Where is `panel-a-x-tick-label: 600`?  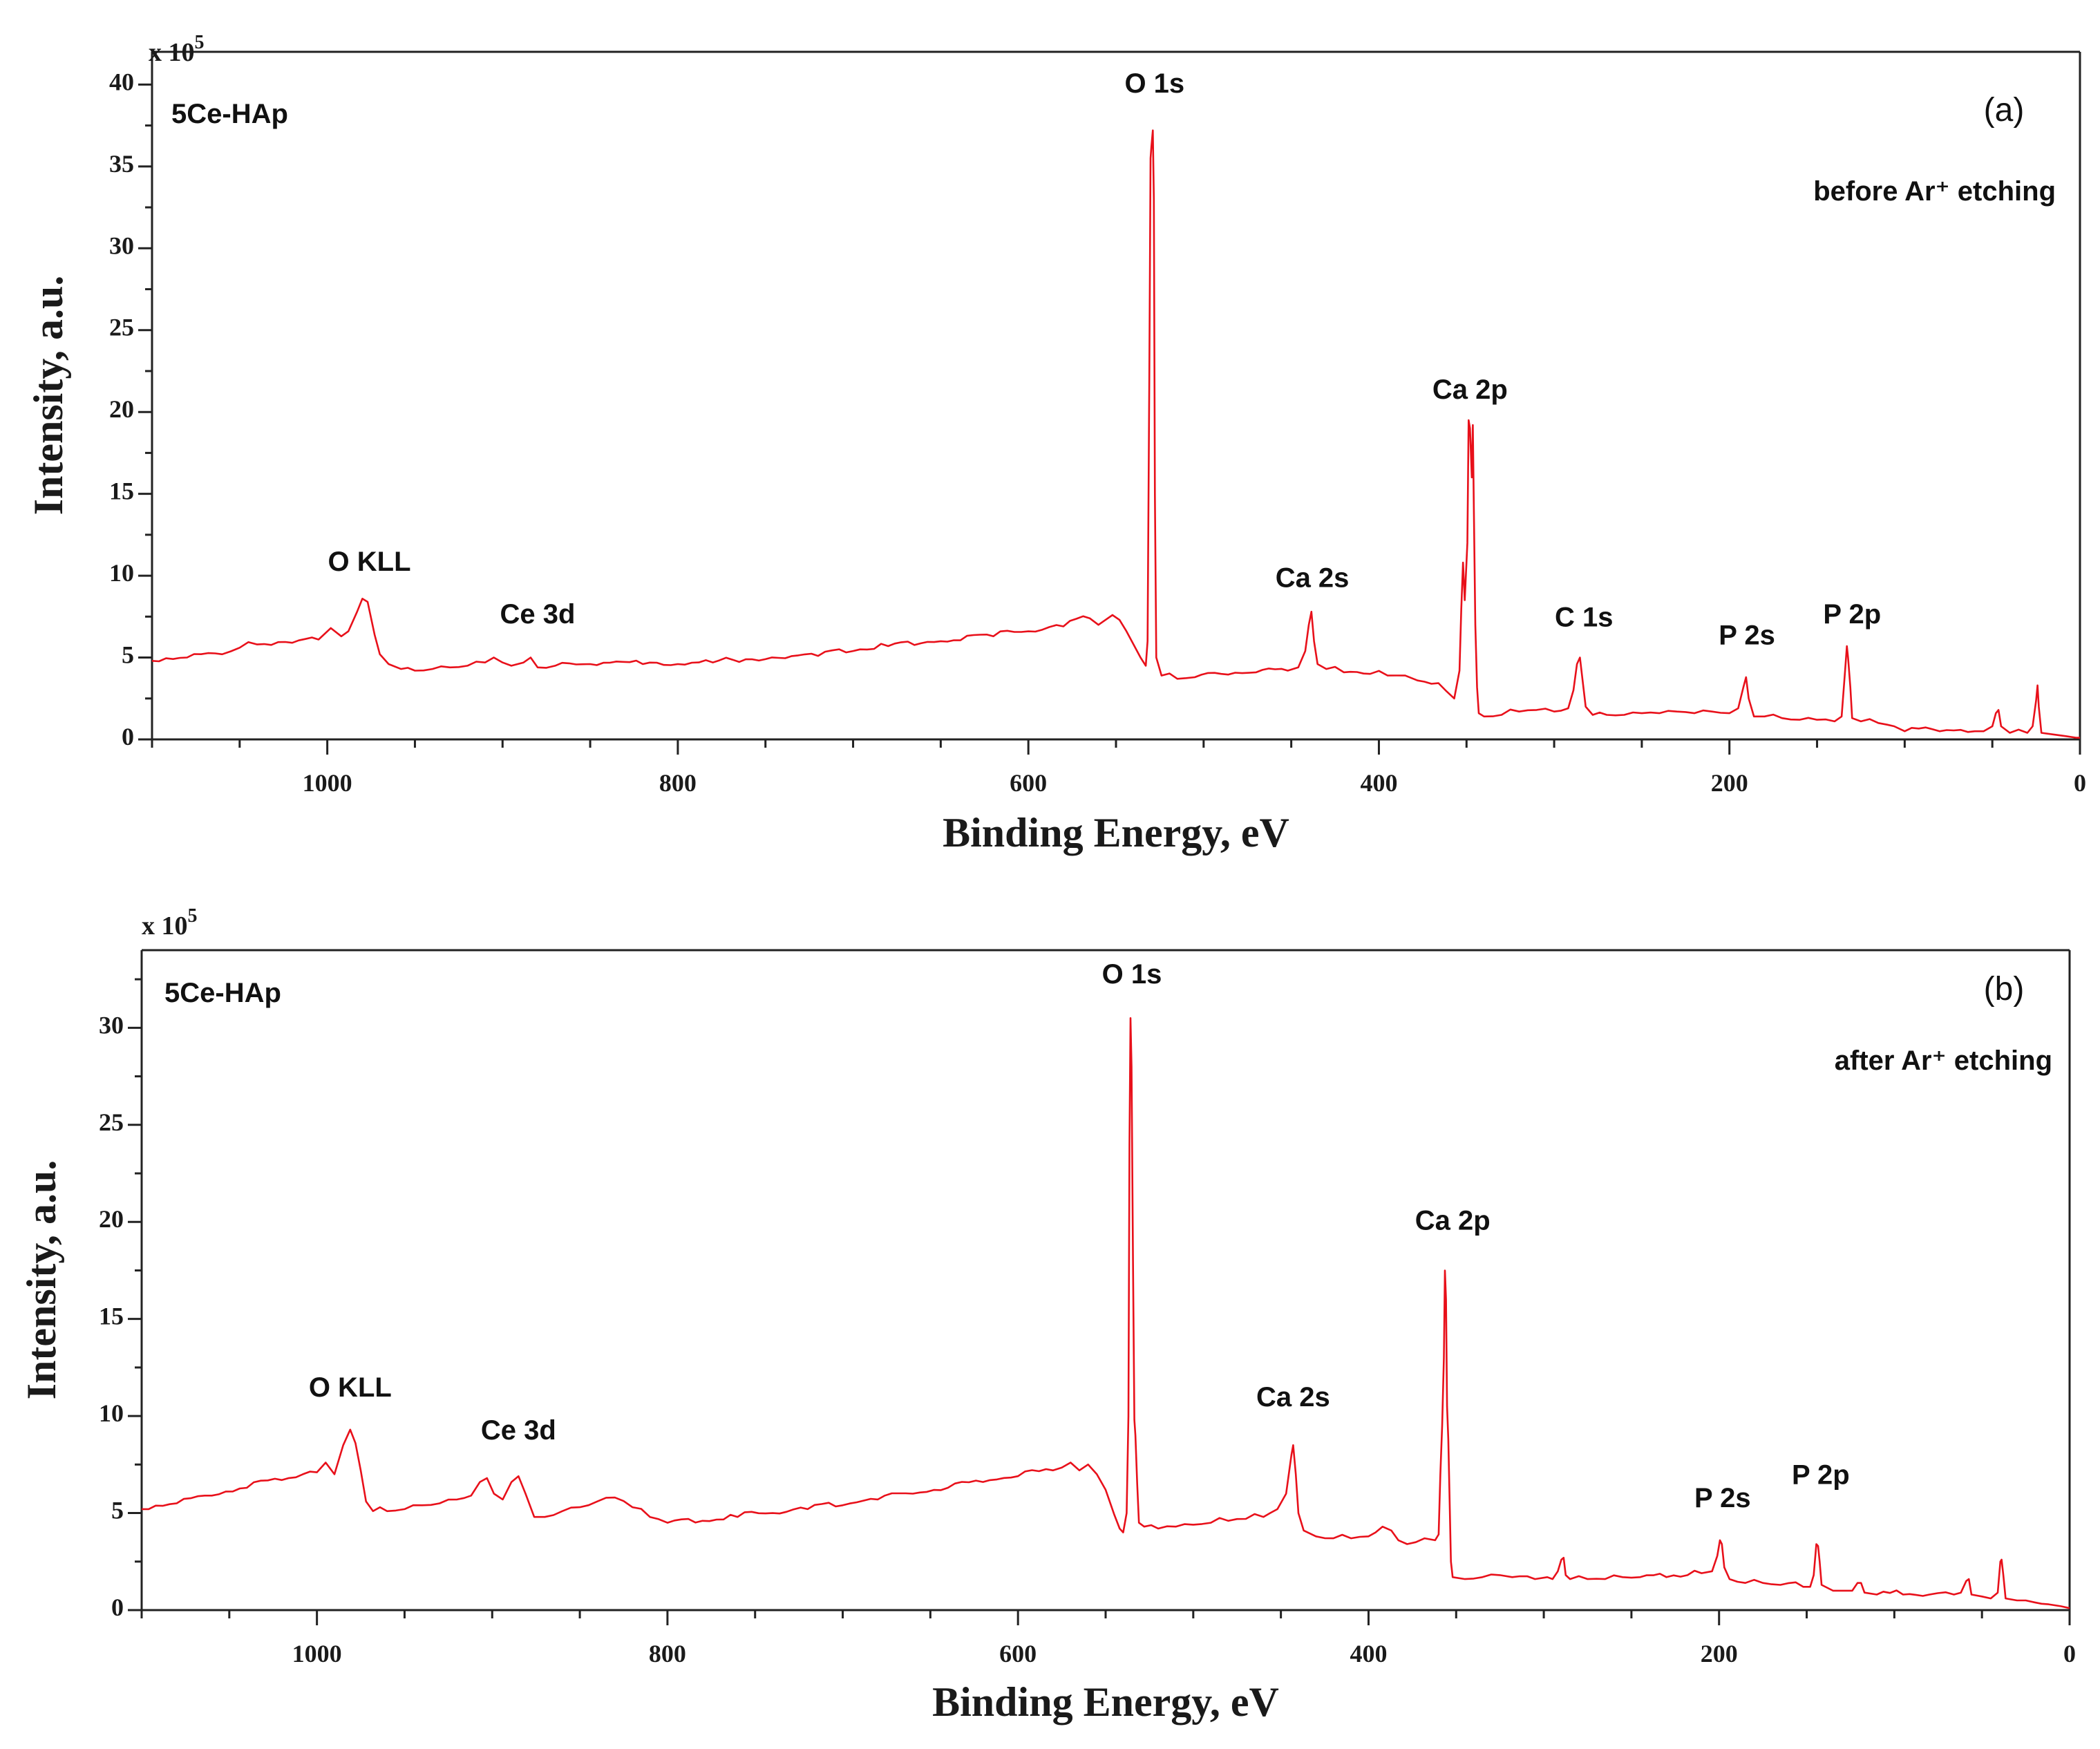 panel-a-x-tick-label: 600 is located at coordinates (1028, 783).